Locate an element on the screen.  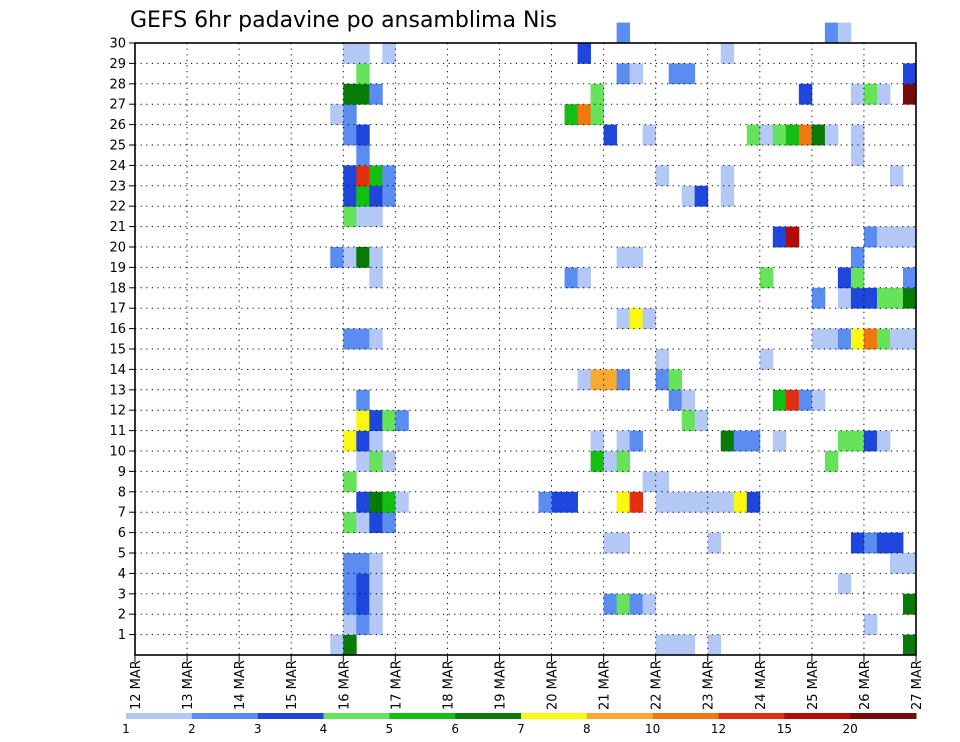
y-tick-label: 30 is located at coordinates (117, 44).